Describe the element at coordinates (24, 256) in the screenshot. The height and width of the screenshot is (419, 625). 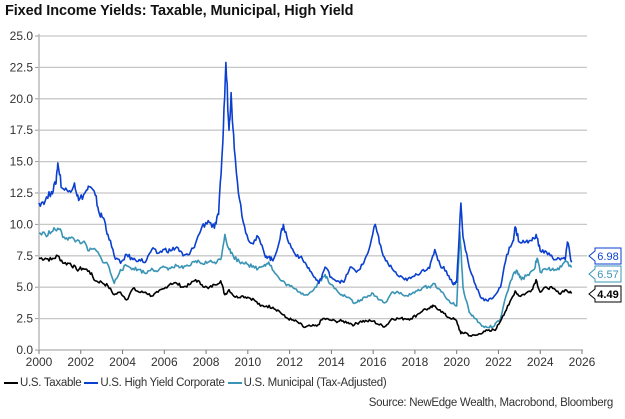
I see `y-tick-label: 7.5` at that location.